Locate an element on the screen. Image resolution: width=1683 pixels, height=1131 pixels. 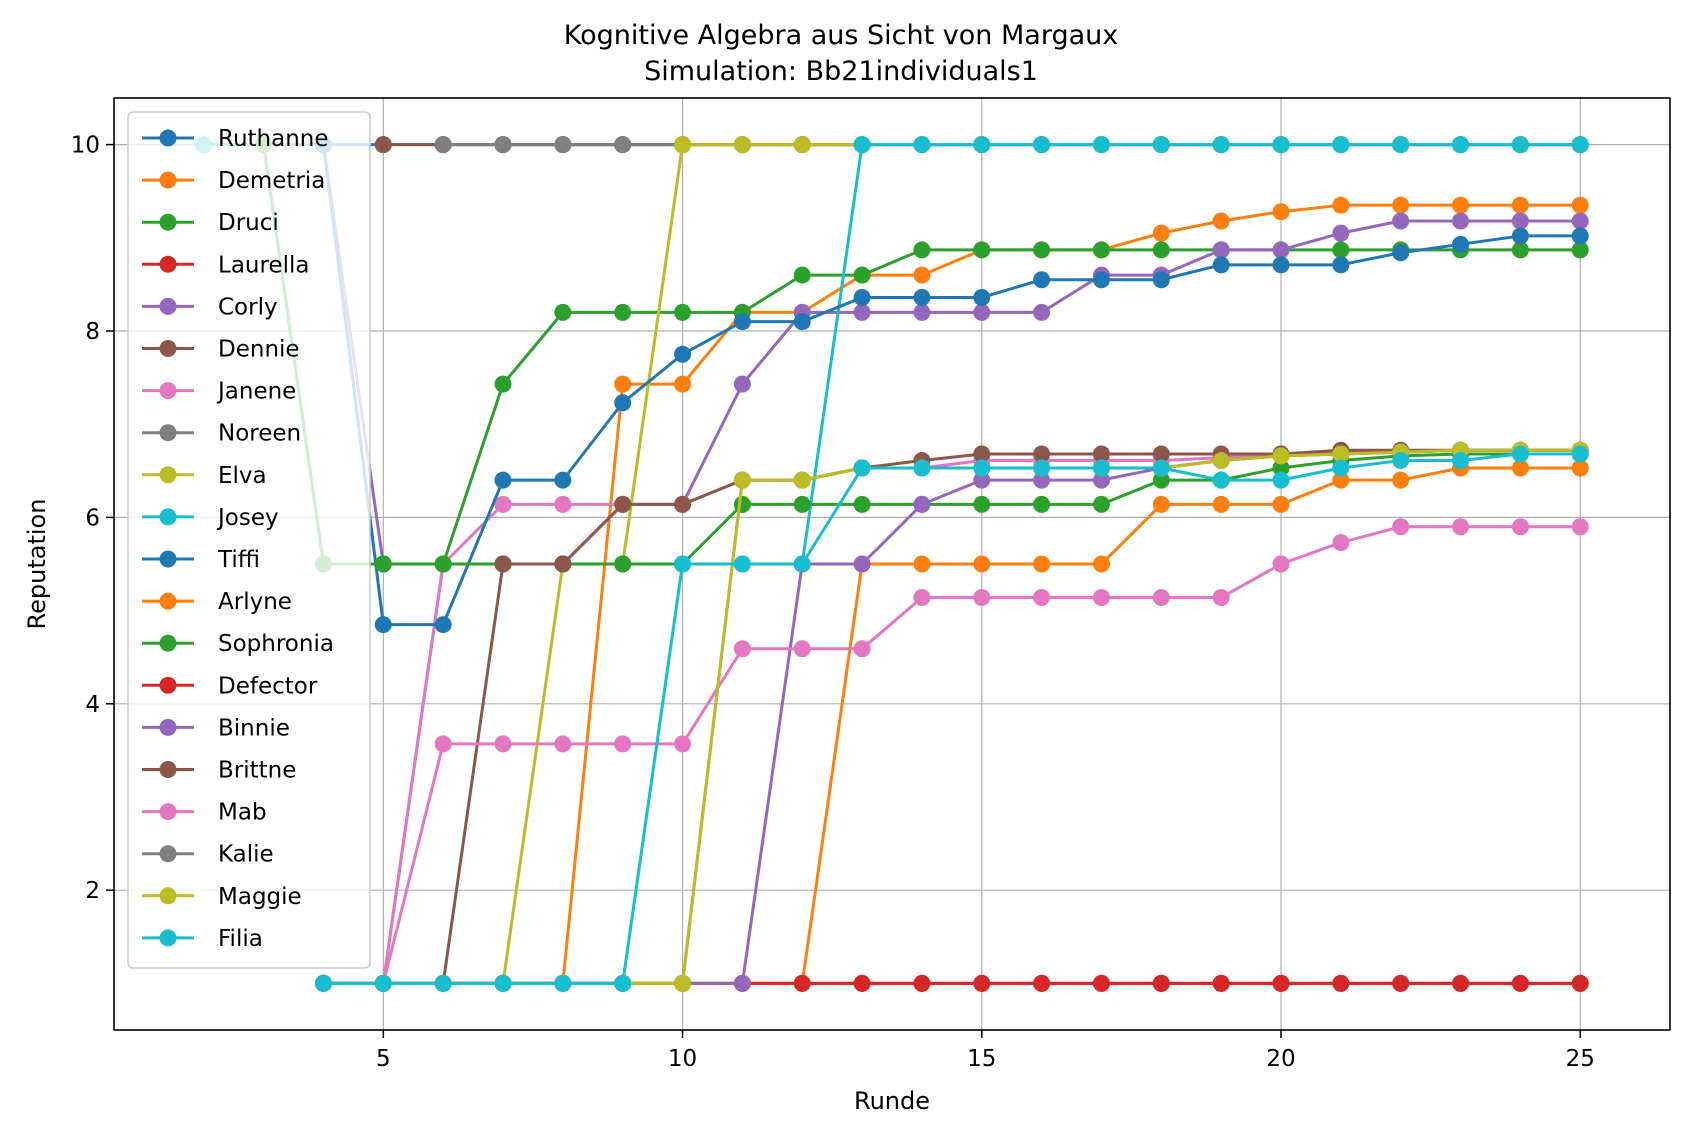
legend-item: Filia is located at coordinates (202, 939).